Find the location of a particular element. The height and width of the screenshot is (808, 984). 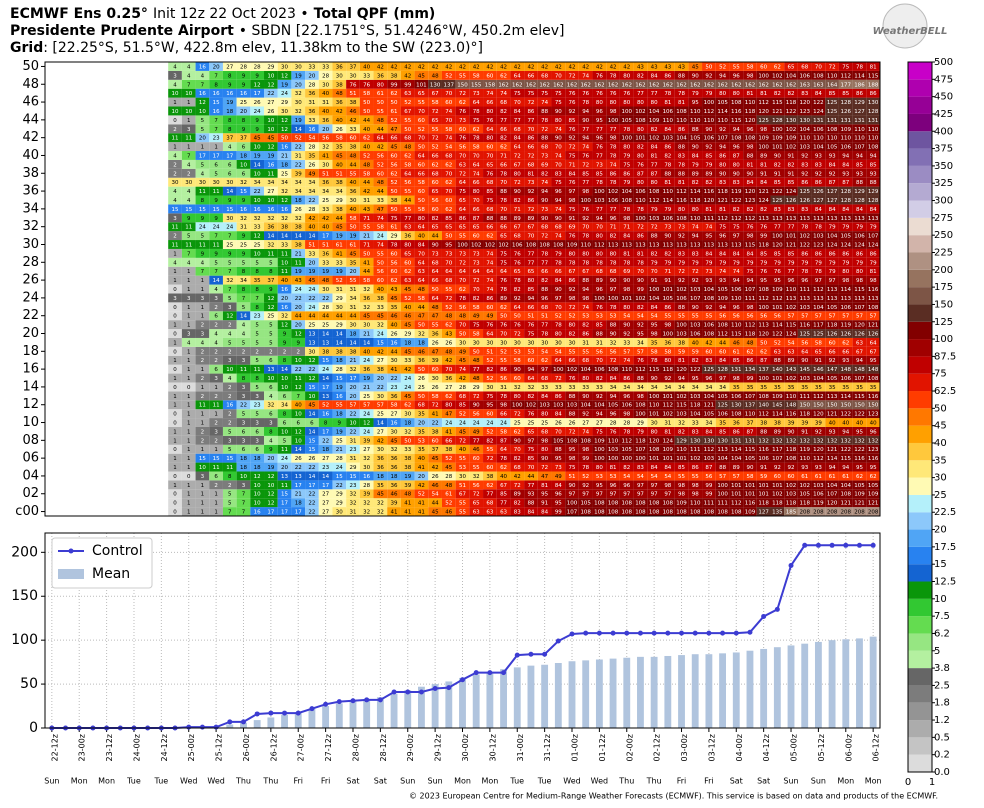

cell-label: 94 is located at coordinates (599, 415).